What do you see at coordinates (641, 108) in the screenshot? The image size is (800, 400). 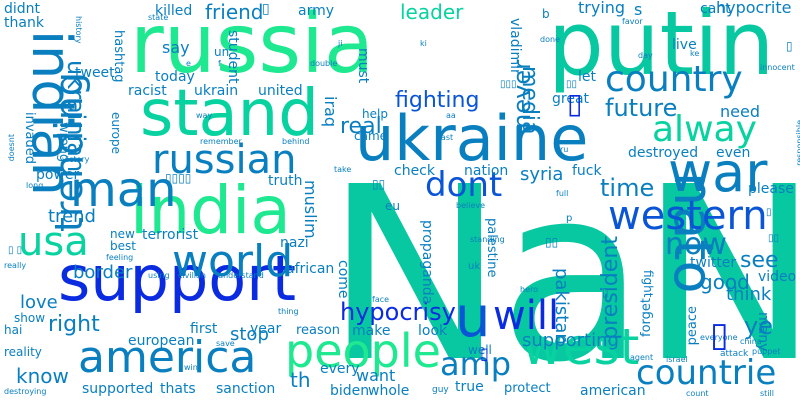 I see `word-future: future` at bounding box center [641, 108].